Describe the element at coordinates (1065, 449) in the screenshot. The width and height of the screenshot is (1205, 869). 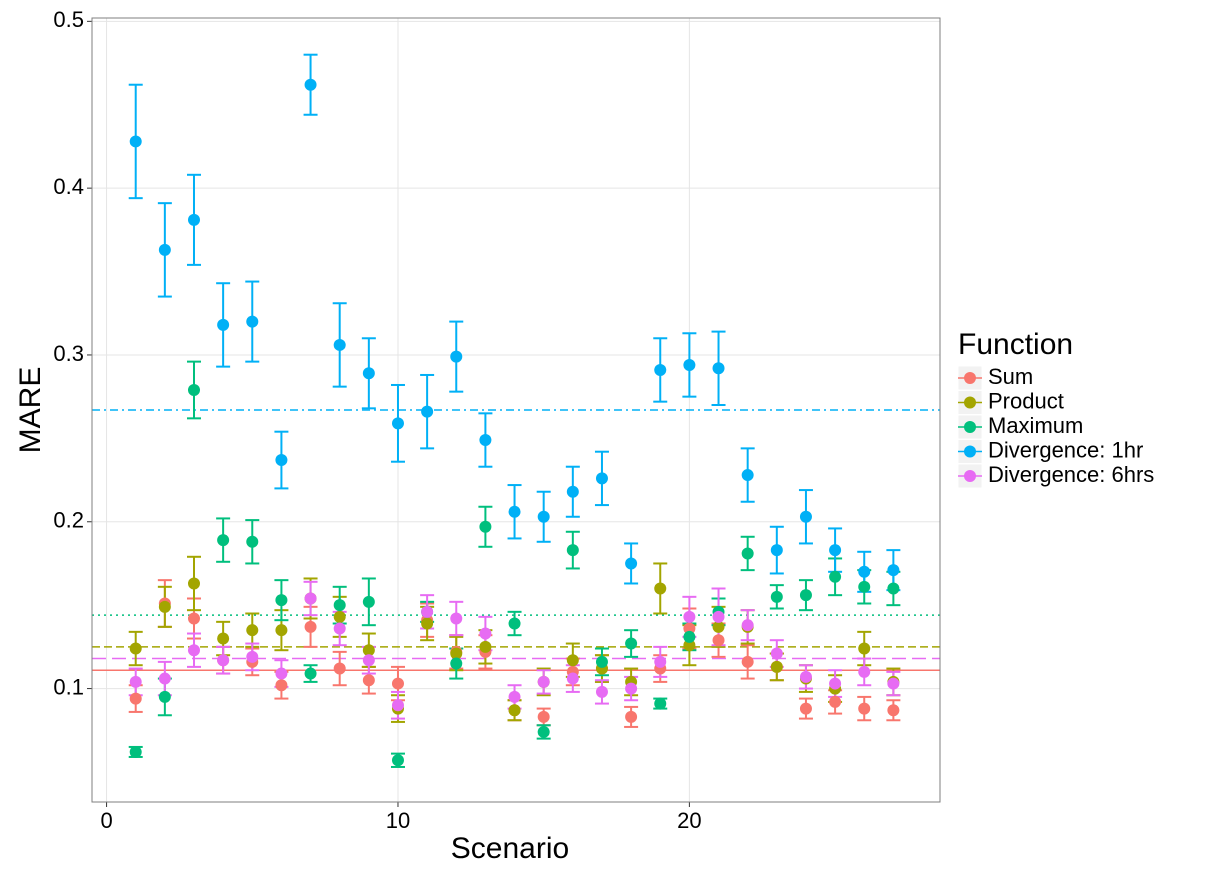
I see `legend-label: Divergence: 1hr` at that location.